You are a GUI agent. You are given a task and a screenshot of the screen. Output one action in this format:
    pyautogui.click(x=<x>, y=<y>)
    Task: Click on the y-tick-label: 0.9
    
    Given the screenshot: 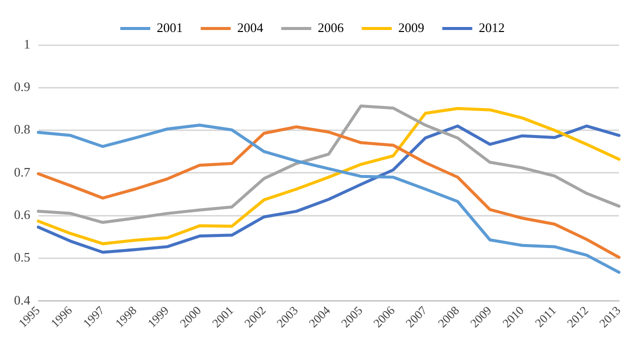 What is the action you would take?
    pyautogui.click(x=22, y=86)
    